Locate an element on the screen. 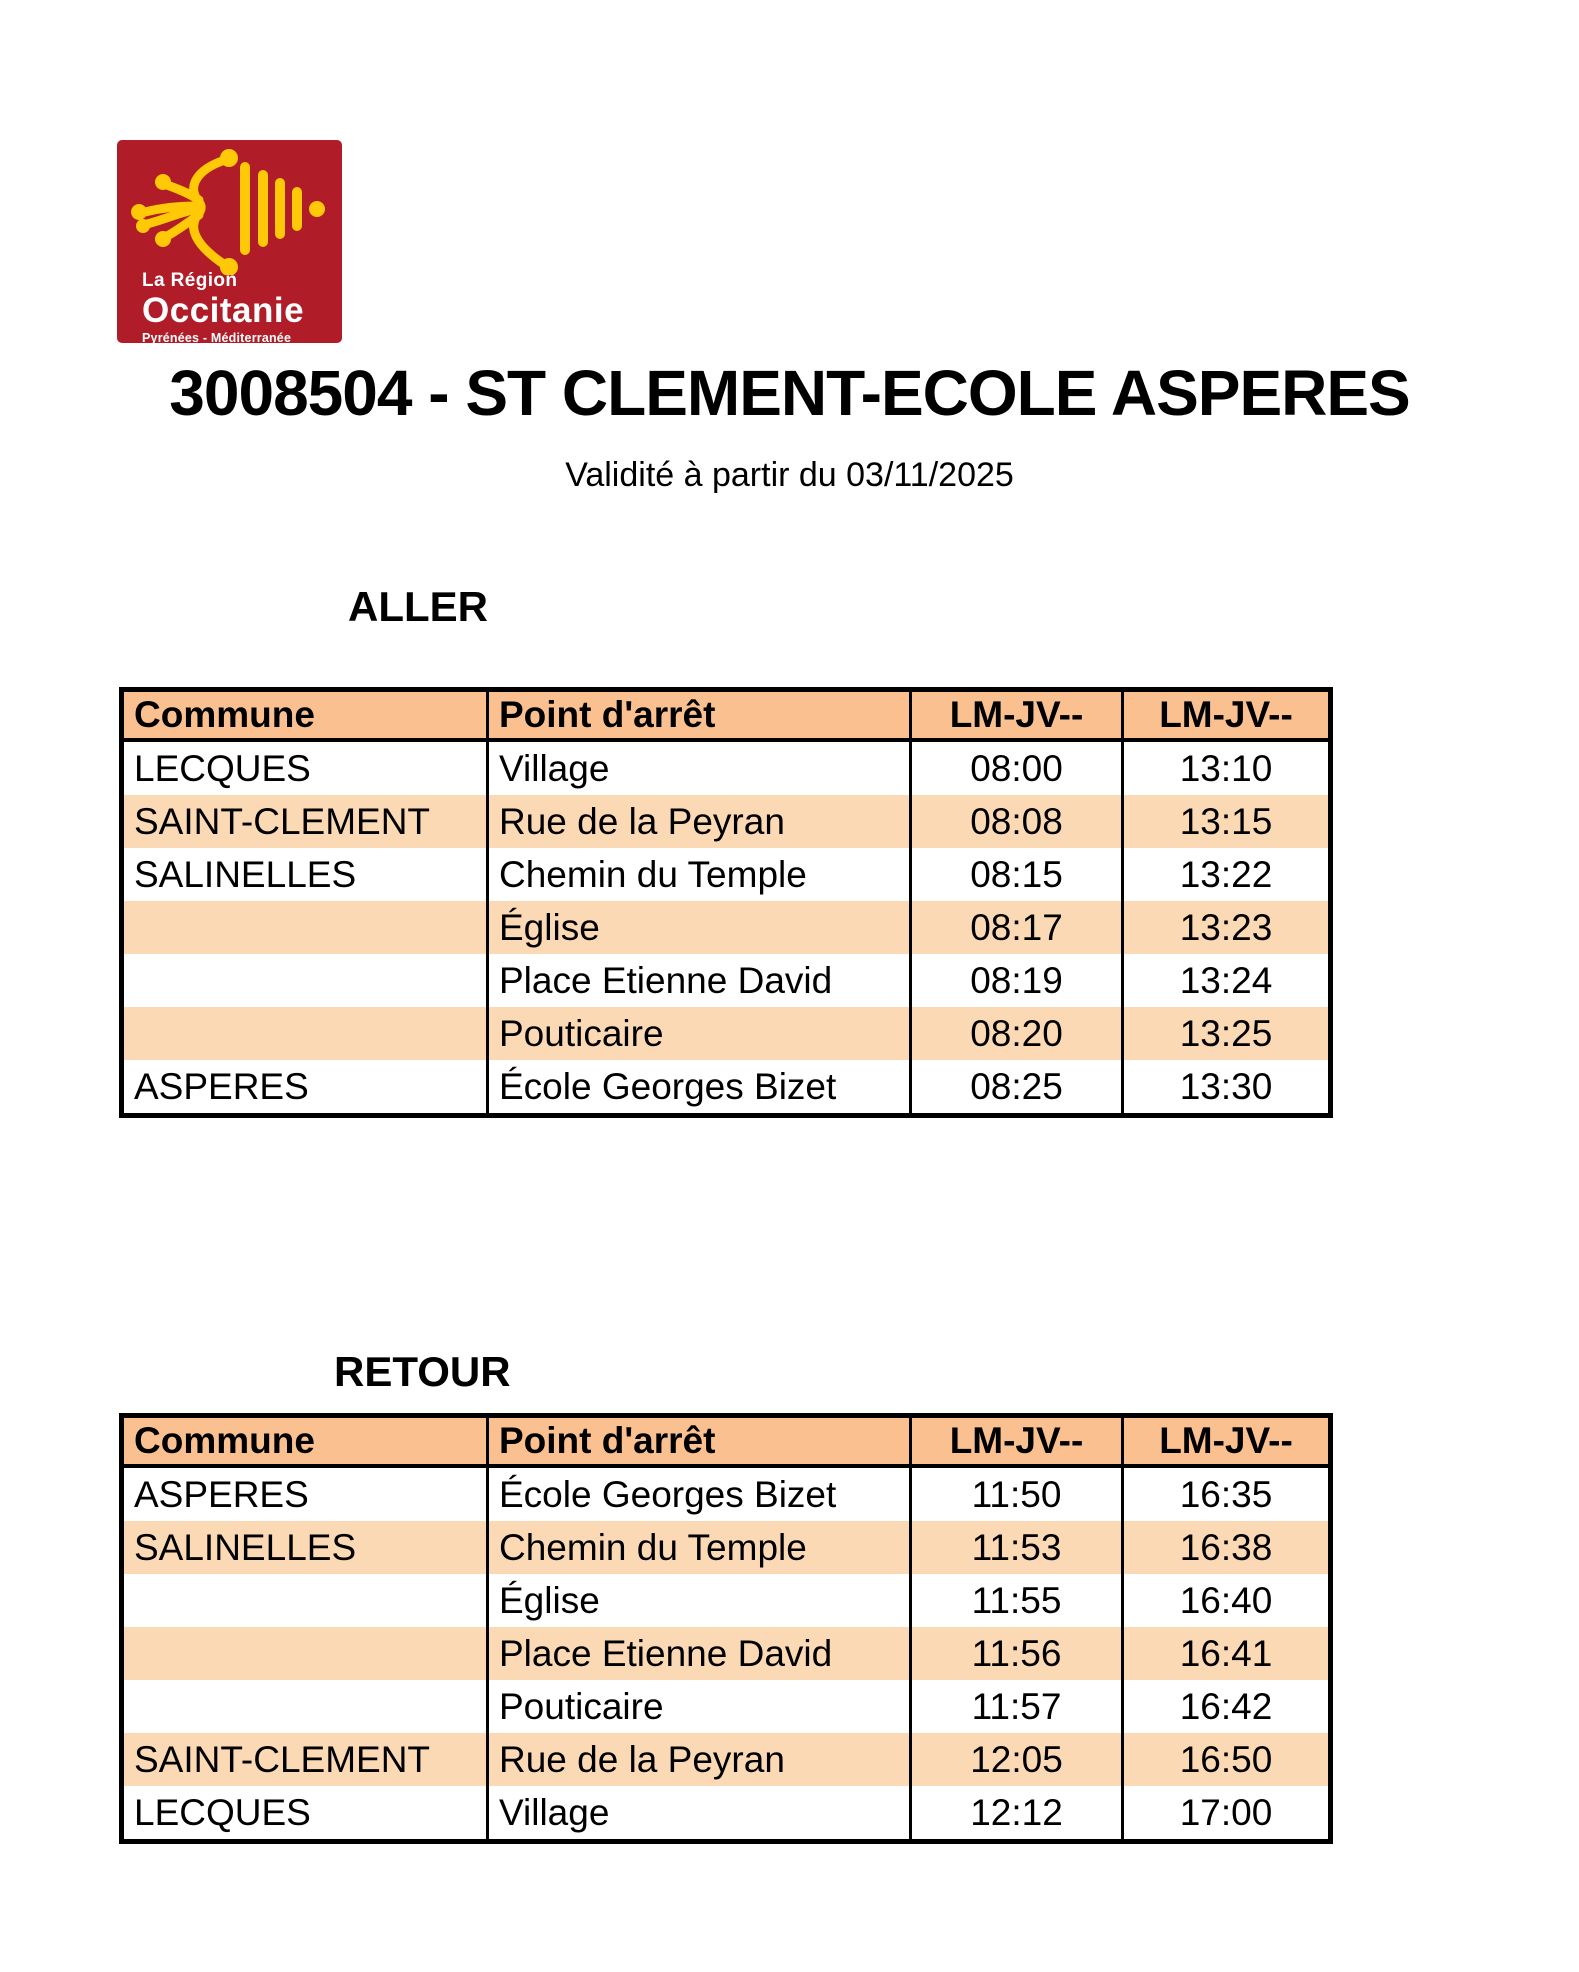 The width and height of the screenshot is (1579, 1972). time-cell: 08:25 is located at coordinates (1016, 1088).